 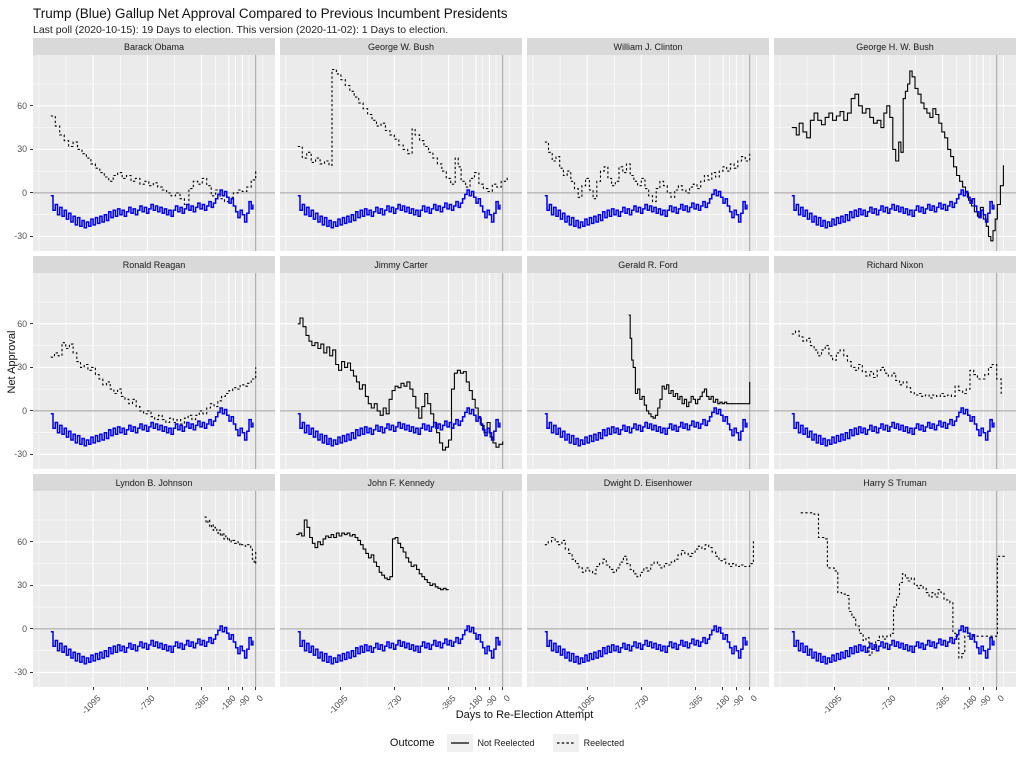 I want to click on legend: Outcome Not Reelected Reelected, so click(x=512, y=743).